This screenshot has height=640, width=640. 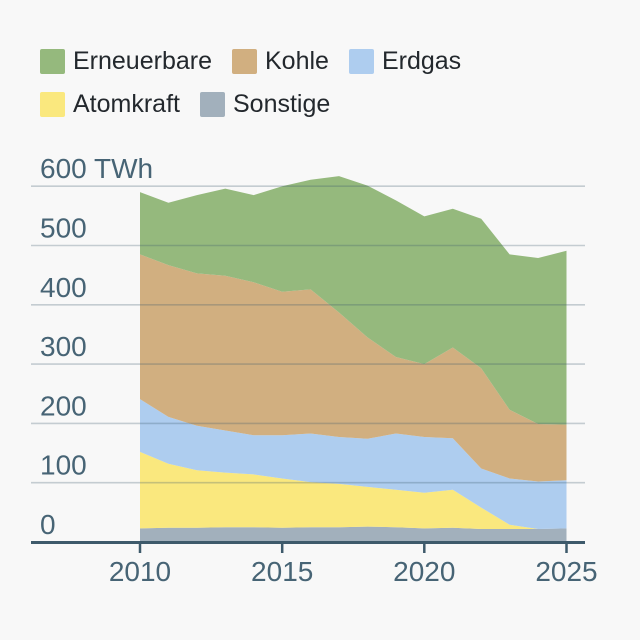 I want to click on legend-item-erneuerbare: Erneuerbare, so click(x=126, y=61).